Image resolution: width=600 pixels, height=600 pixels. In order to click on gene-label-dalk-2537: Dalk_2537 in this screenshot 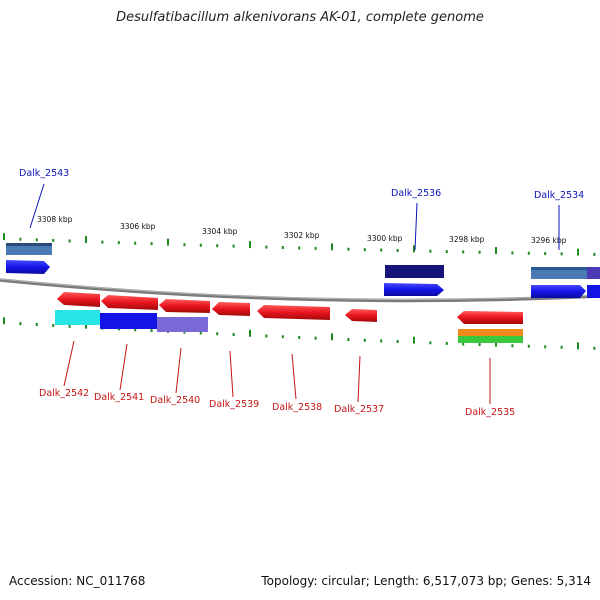, I will do `click(359, 409)`.